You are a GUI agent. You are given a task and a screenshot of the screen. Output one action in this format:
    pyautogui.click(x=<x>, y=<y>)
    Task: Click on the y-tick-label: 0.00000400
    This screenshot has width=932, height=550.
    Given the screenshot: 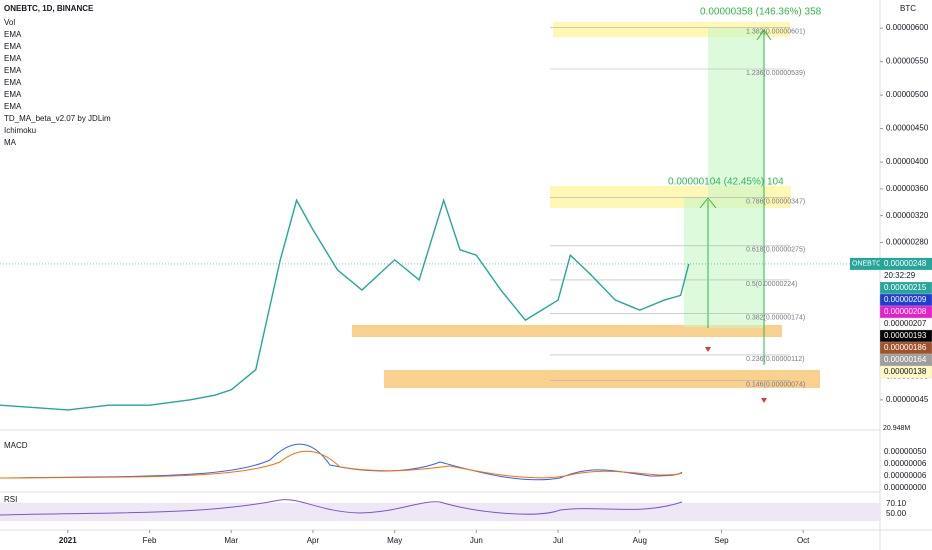 What is the action you would take?
    pyautogui.click(x=907, y=161)
    